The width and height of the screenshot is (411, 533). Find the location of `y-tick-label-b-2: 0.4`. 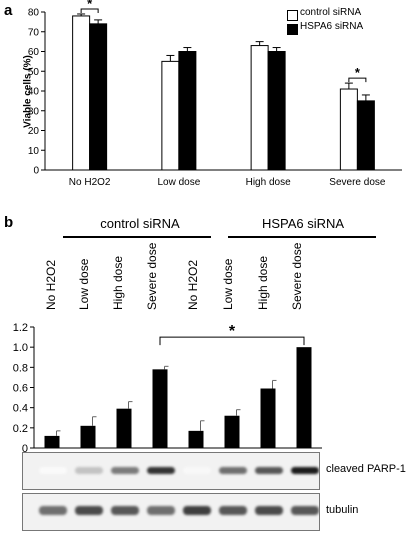

y-tick-label-b-2: 0.4 is located at coordinates (20, 409).